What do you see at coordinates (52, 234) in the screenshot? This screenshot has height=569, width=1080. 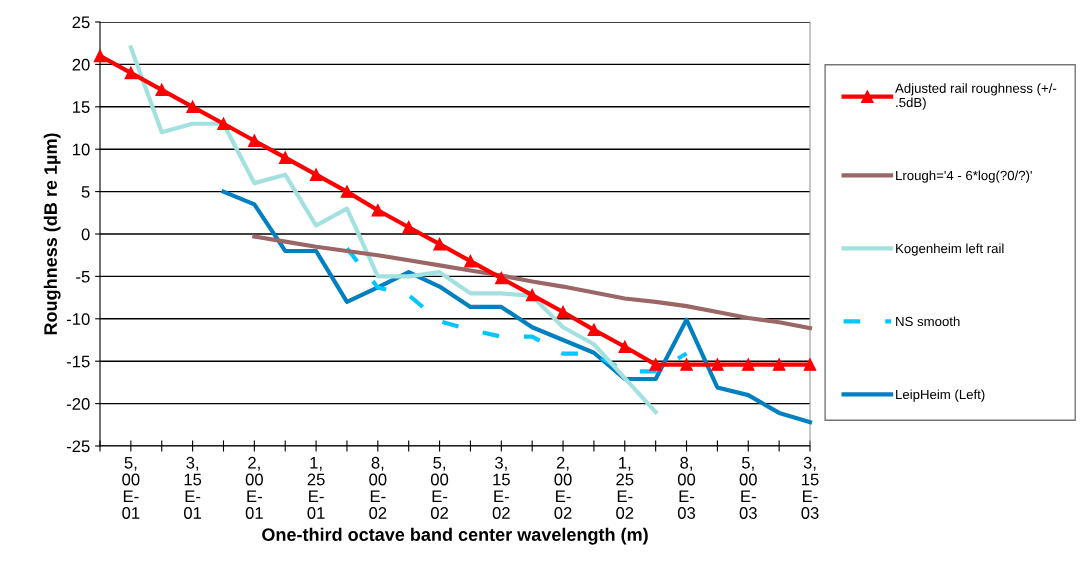 I see `y-axis-title: Roughness (dB re 1µm)` at bounding box center [52, 234].